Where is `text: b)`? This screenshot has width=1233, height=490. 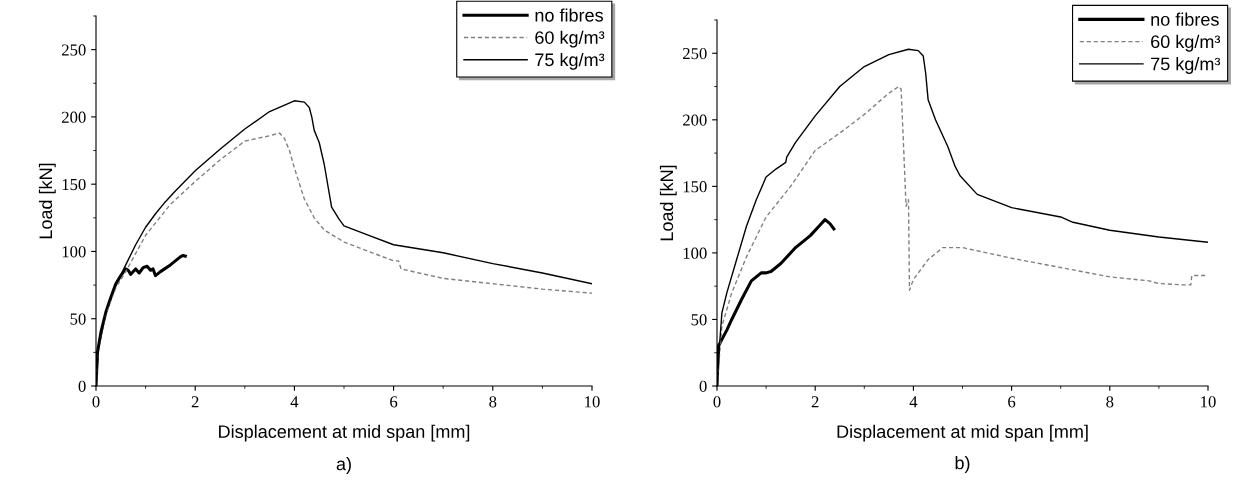
text: b) is located at coordinates (962, 464).